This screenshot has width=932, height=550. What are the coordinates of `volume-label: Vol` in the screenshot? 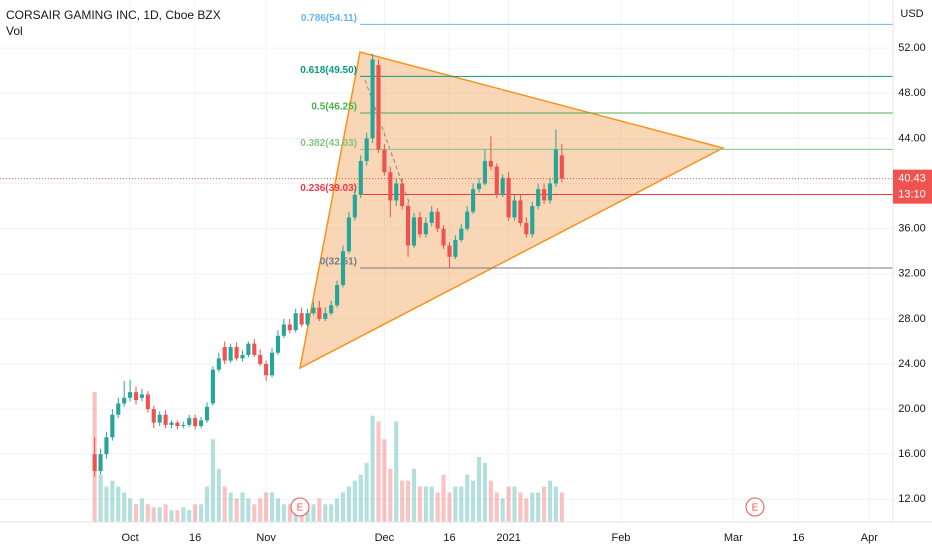 It's located at (14, 31).